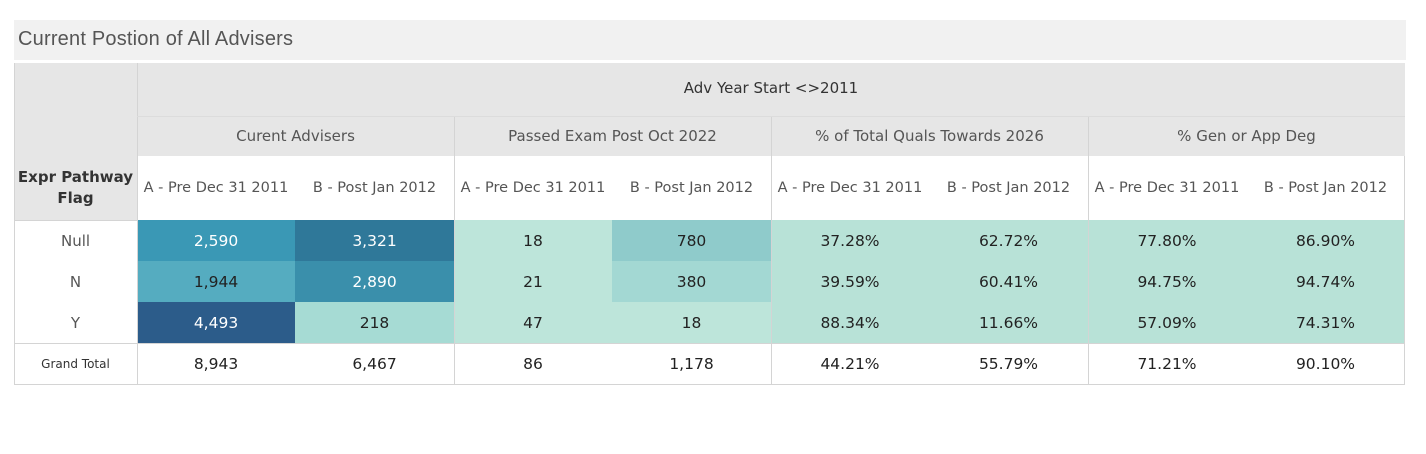  Describe the element at coordinates (1008, 281) in the screenshot. I see `data-cell: 60.41%` at that location.